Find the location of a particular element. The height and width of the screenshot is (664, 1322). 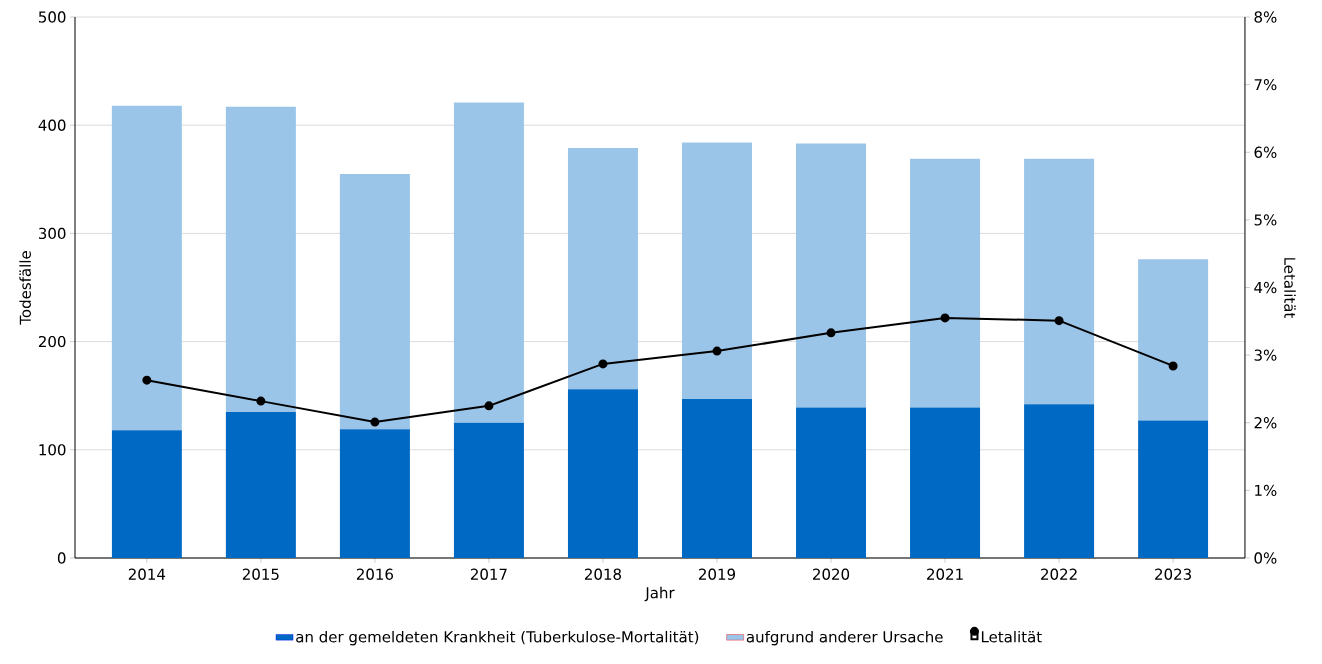

y2-tick-label: 5% is located at coordinates (1265, 220).